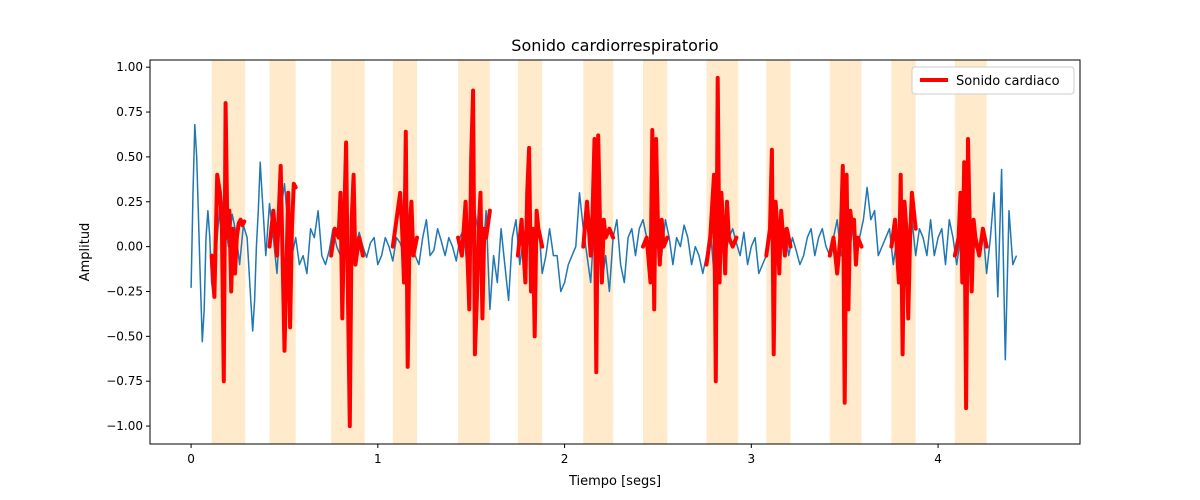  What do you see at coordinates (191, 459) in the screenshot?
I see `x-tick-label-0: 0` at bounding box center [191, 459].